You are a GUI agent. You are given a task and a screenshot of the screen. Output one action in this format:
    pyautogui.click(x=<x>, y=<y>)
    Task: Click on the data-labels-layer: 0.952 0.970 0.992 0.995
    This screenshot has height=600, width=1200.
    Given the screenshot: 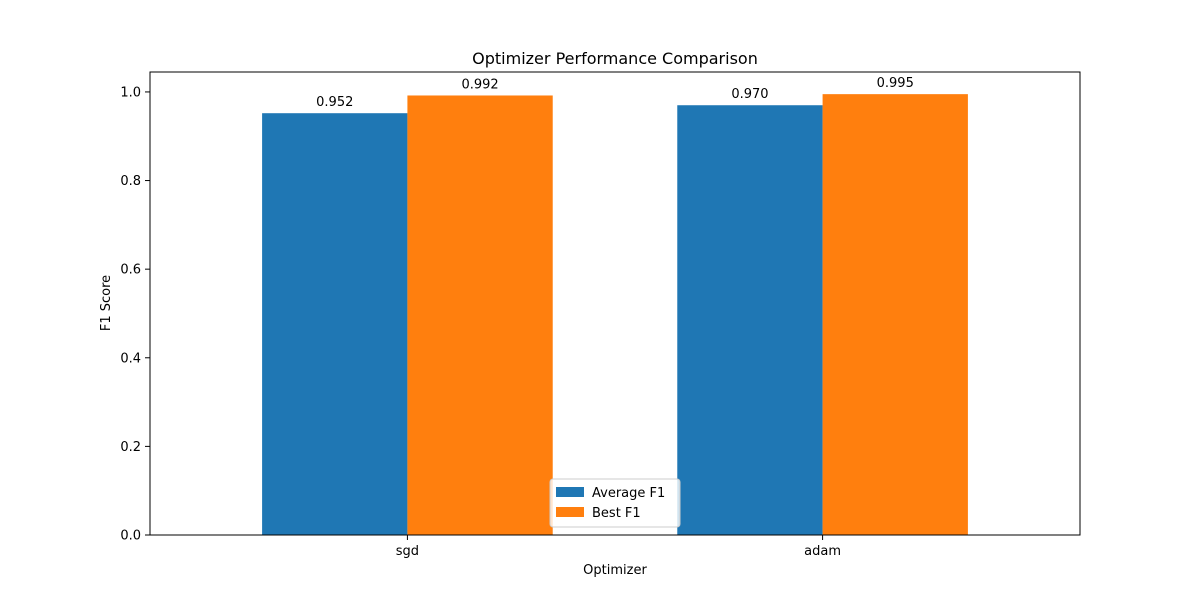 What is the action you would take?
    pyautogui.click(x=615, y=93)
    